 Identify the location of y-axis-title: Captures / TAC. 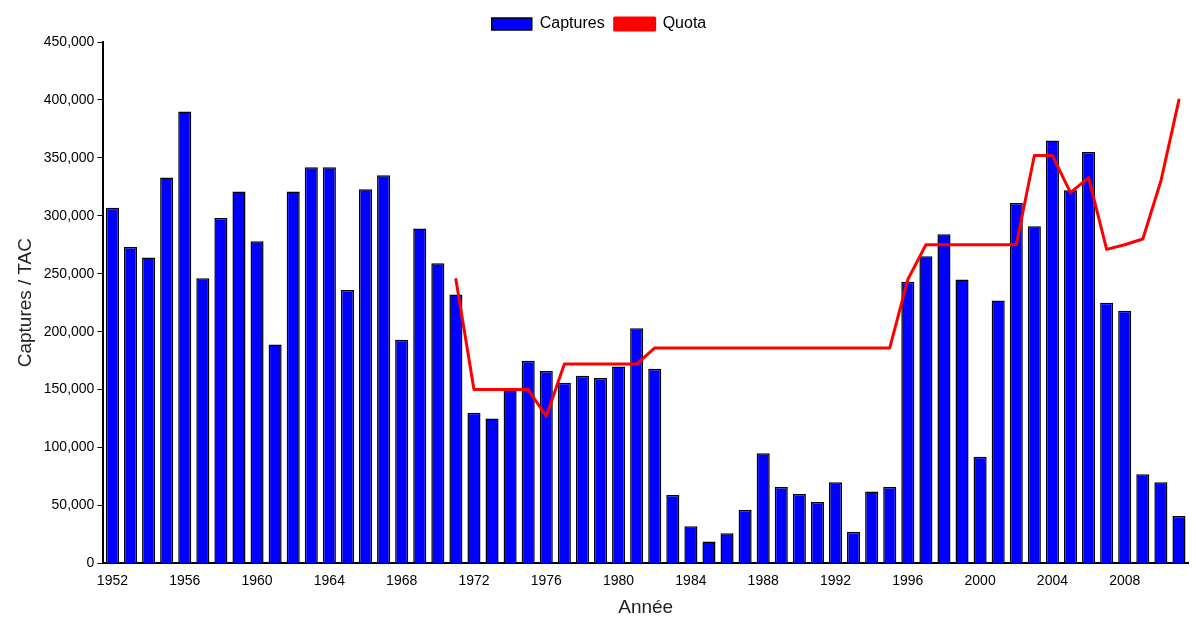
(24, 303).